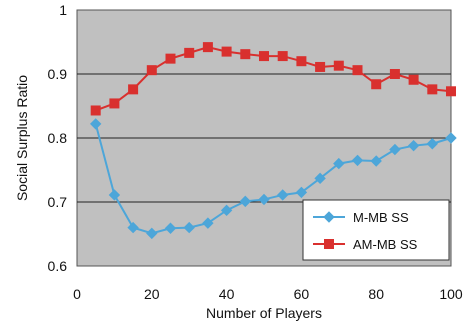  What do you see at coordinates (77, 294) in the screenshot?
I see `x-tick-label: 0` at bounding box center [77, 294].